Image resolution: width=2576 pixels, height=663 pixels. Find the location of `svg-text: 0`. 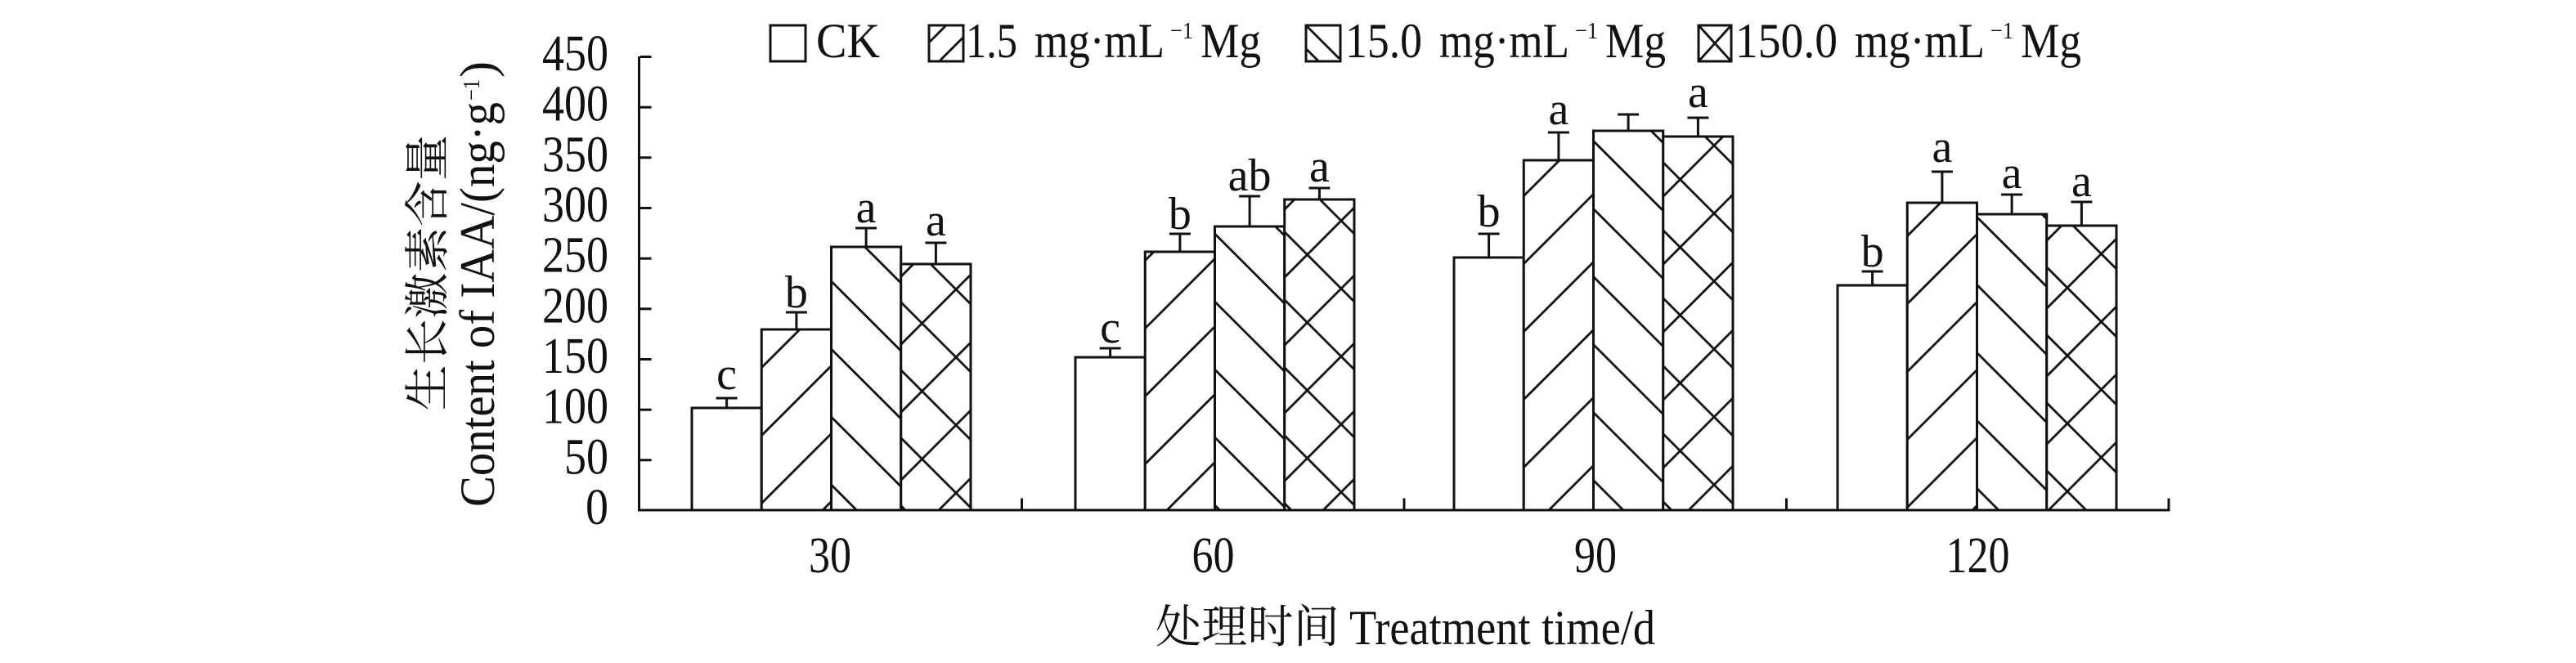

svg-text: 0 is located at coordinates (597, 508).